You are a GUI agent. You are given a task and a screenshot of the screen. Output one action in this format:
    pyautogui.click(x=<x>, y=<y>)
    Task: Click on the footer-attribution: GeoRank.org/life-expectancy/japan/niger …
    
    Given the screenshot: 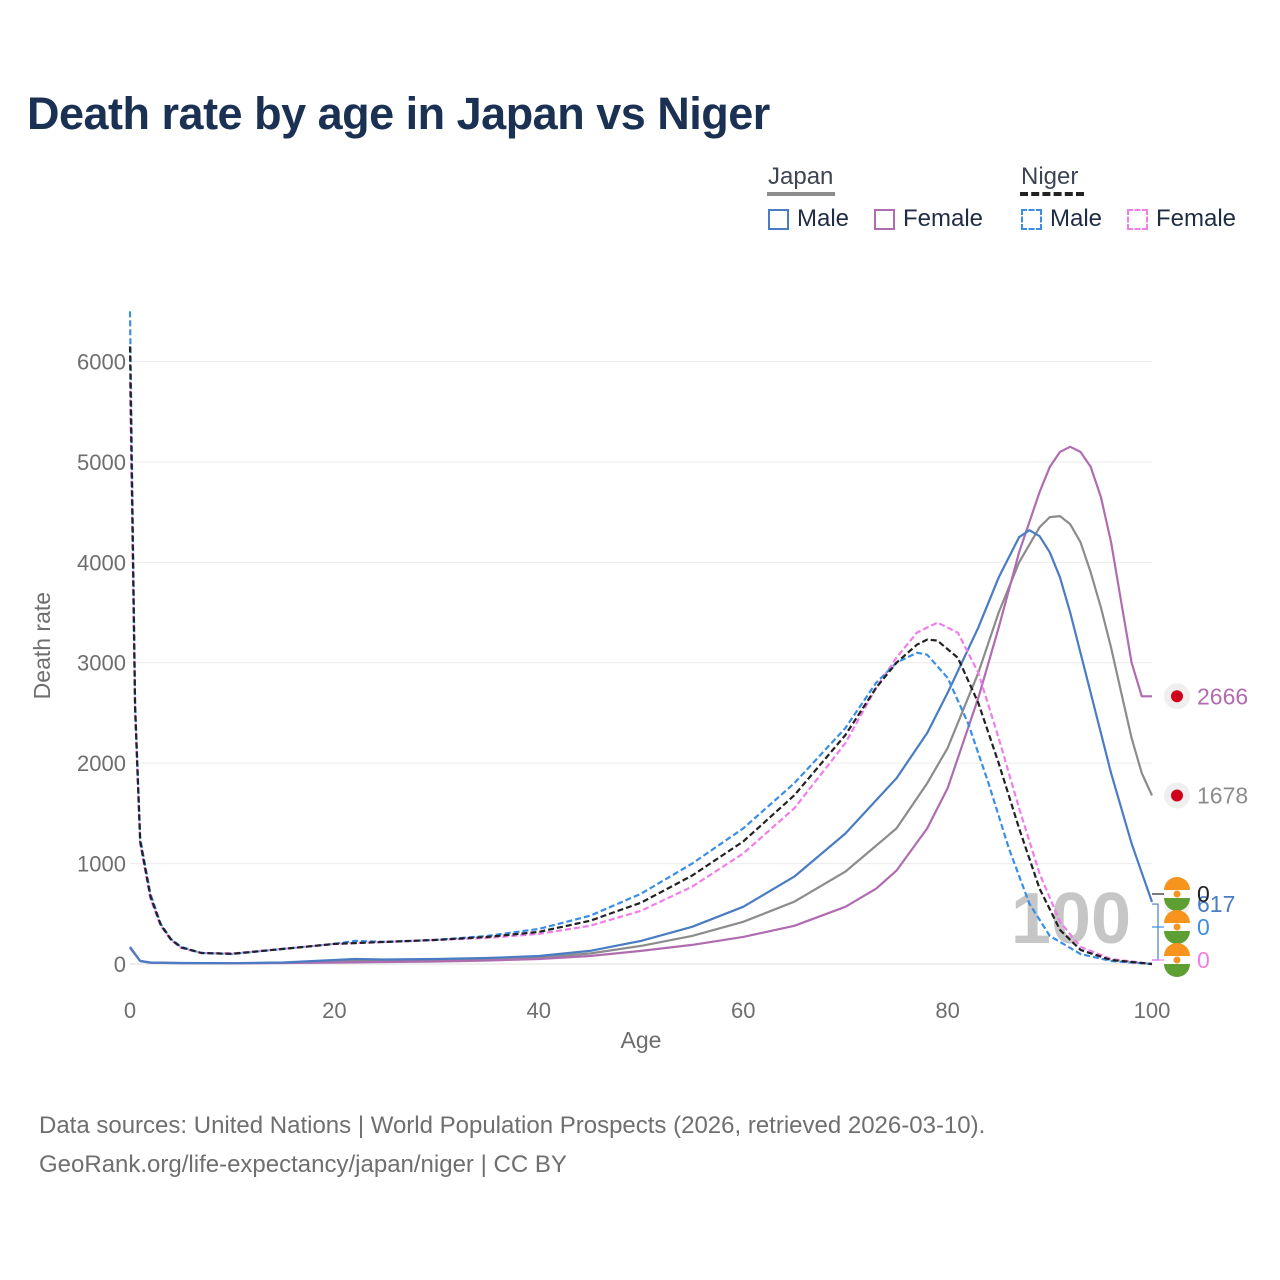 What is the action you would take?
    pyautogui.click(x=303, y=1164)
    